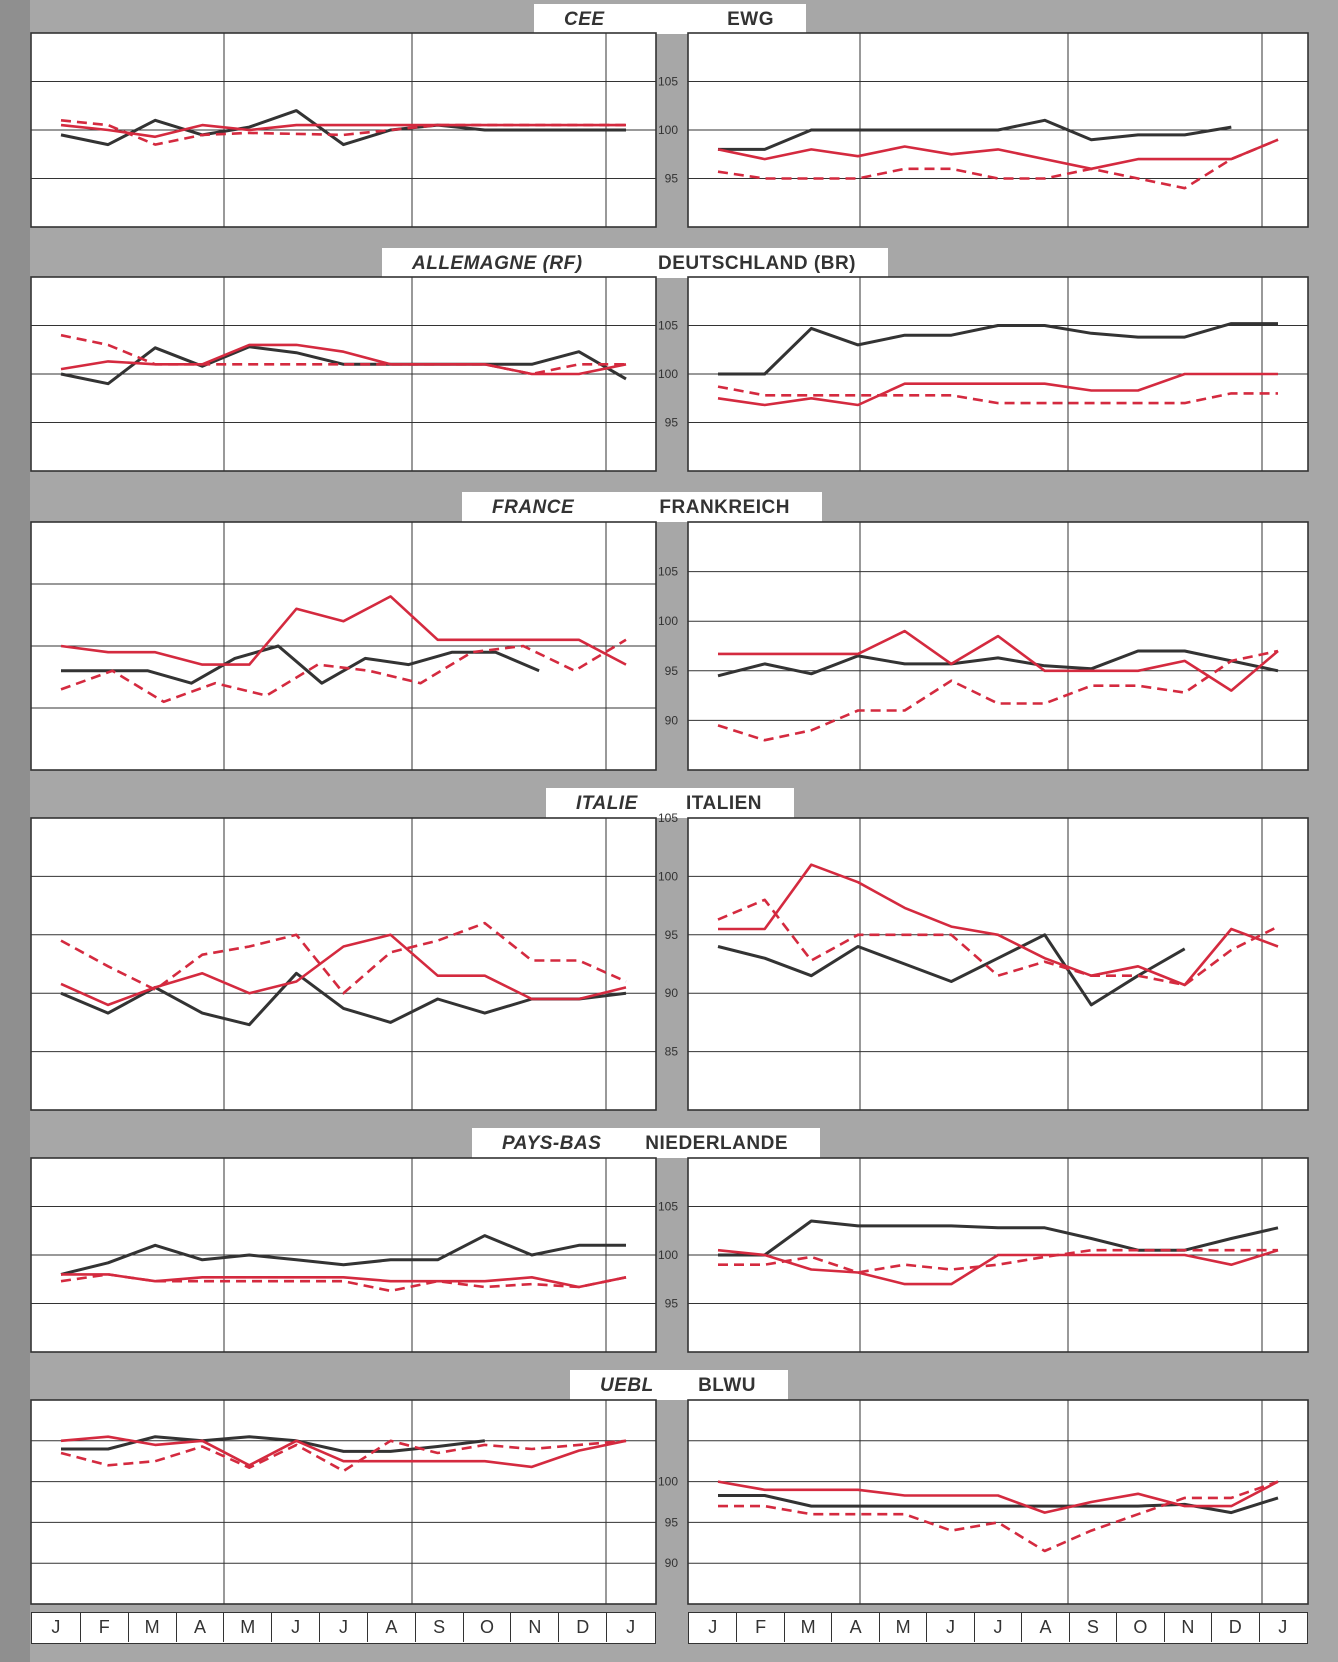 The width and height of the screenshot is (1338, 1662). Describe the element at coordinates (670, 803) in the screenshot. I see `header-italien: ITALIEN ITALIE` at that location.